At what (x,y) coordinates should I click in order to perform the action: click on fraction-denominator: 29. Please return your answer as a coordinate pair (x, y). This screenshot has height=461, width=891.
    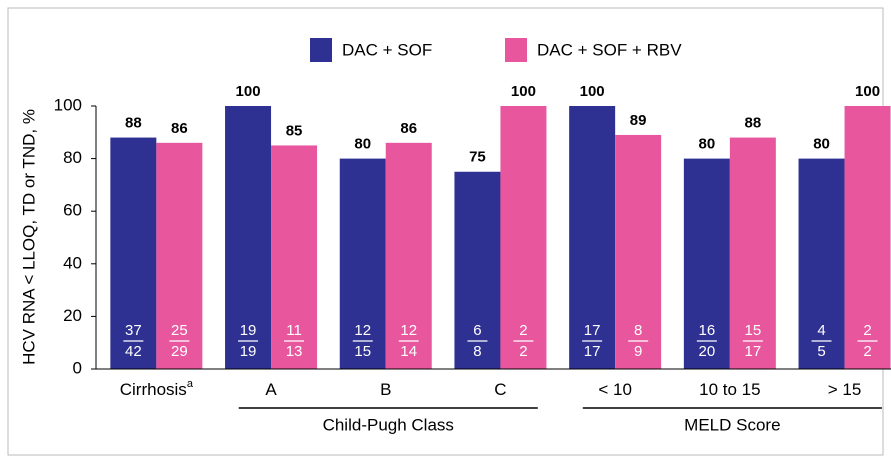
    Looking at the image, I should click on (179, 351).